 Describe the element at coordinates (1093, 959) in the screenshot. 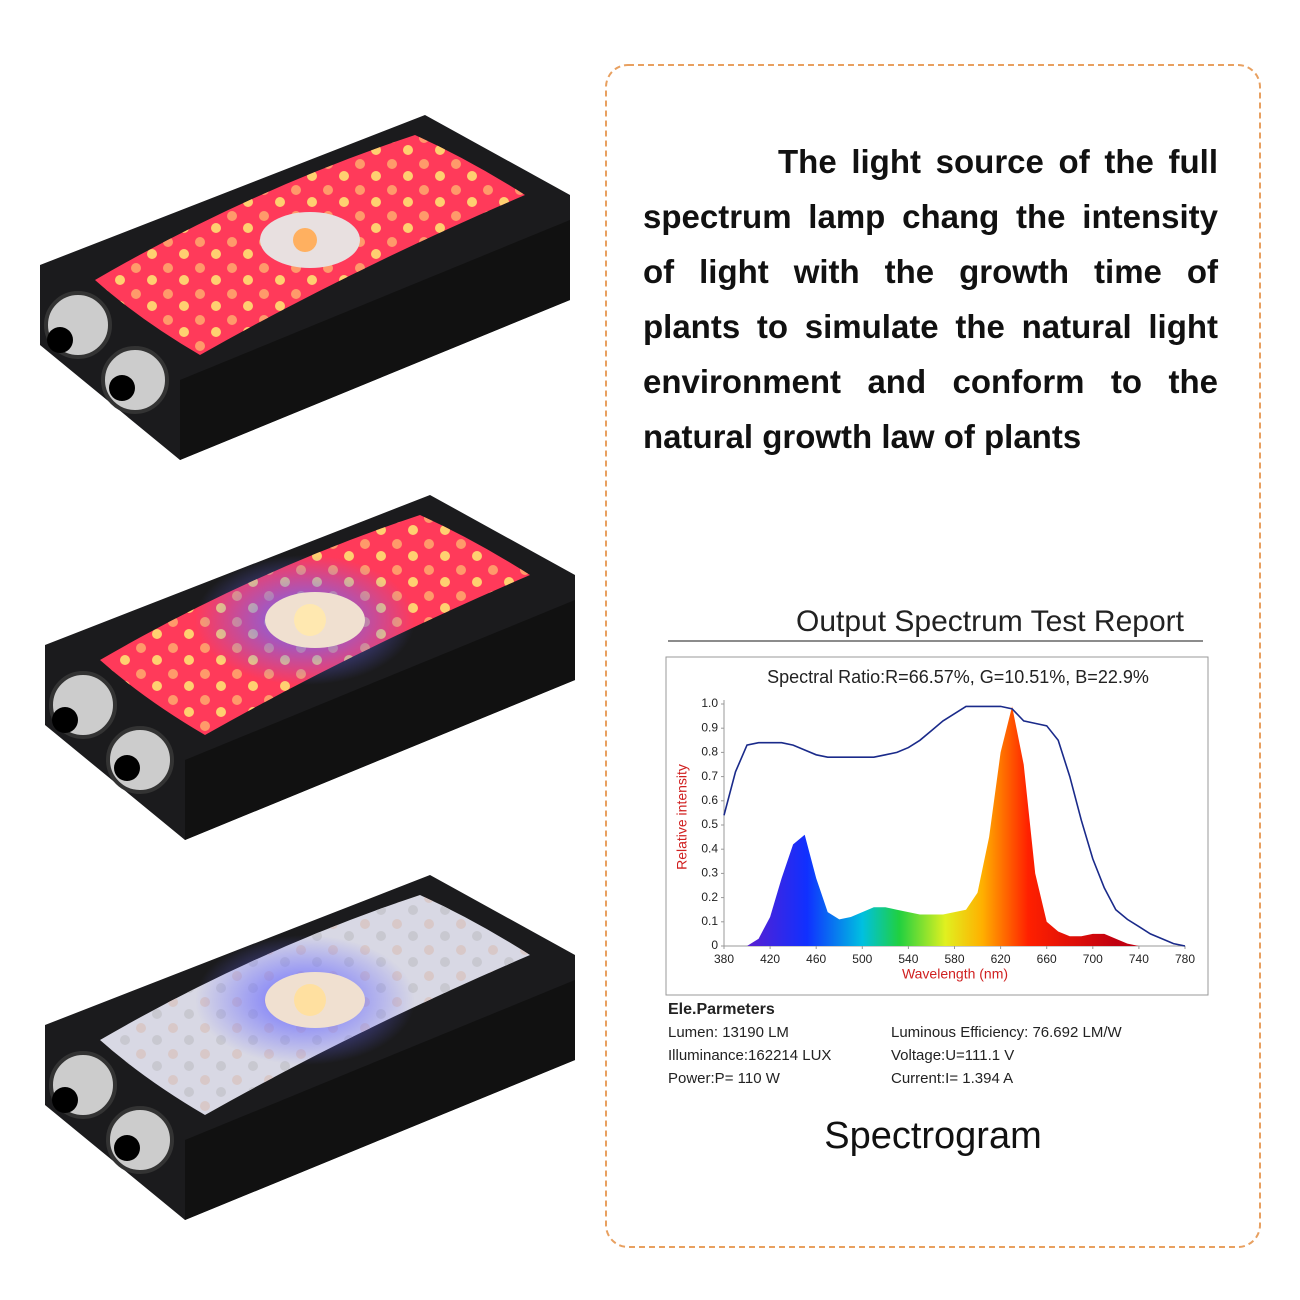

I see `x-tick-label: 700` at that location.